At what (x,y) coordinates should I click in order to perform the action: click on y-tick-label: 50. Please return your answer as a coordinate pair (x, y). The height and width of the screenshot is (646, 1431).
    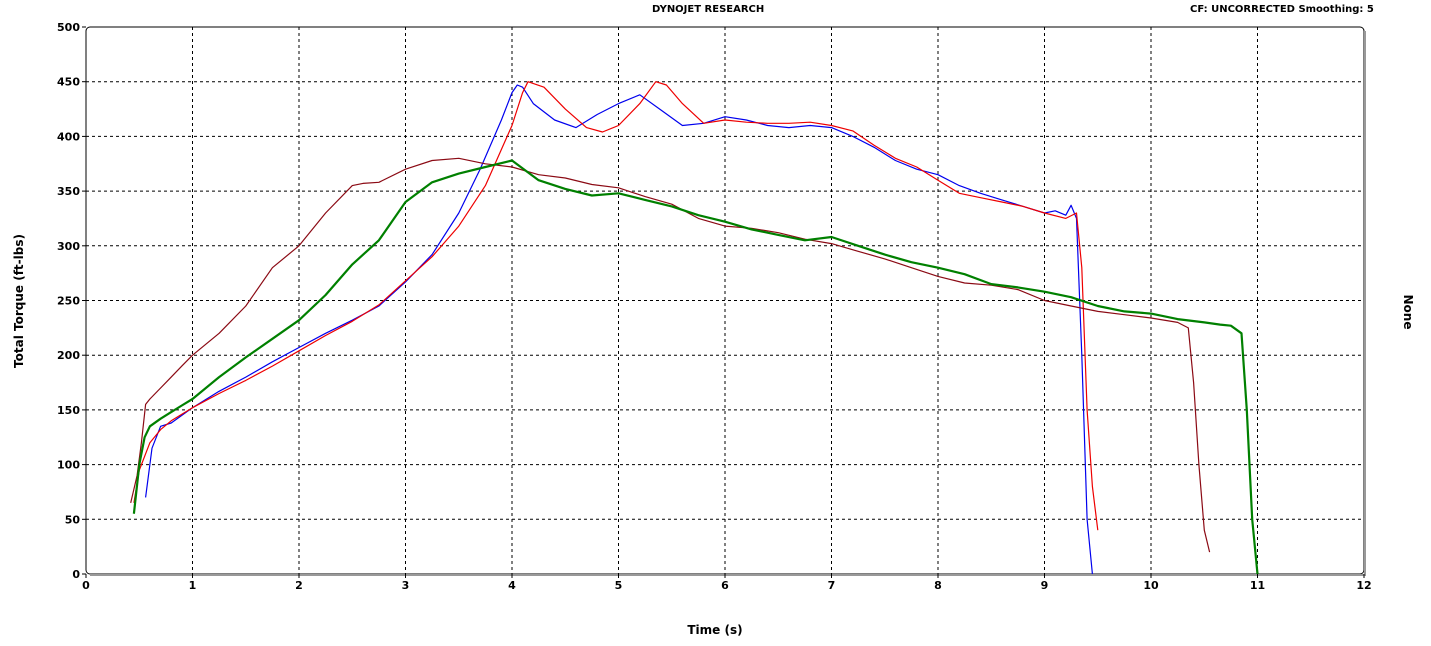
    Looking at the image, I should click on (73, 519).